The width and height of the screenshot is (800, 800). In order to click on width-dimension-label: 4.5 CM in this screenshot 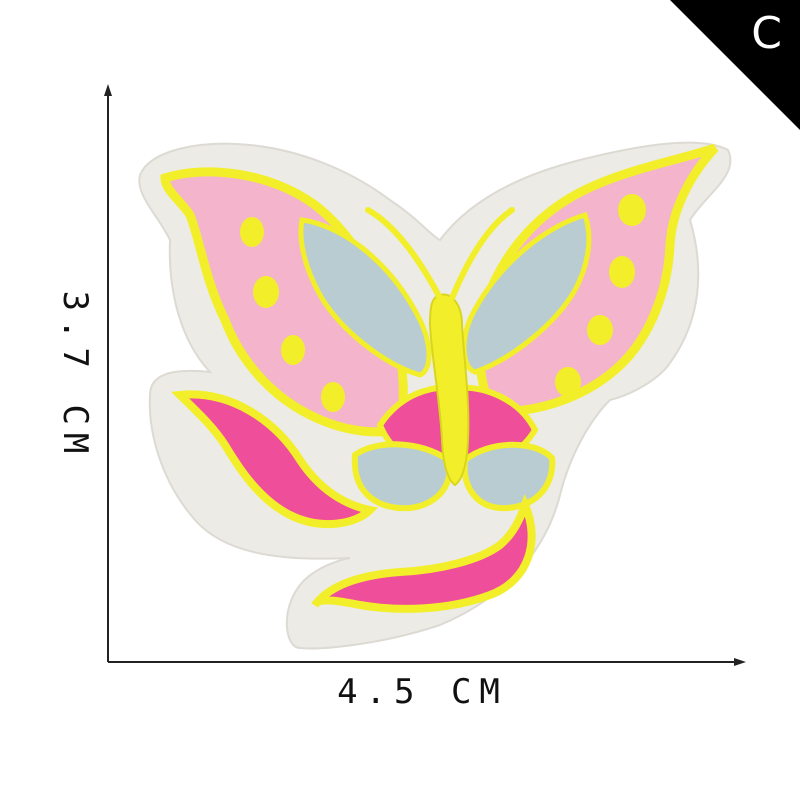, I will do `click(422, 692)`.